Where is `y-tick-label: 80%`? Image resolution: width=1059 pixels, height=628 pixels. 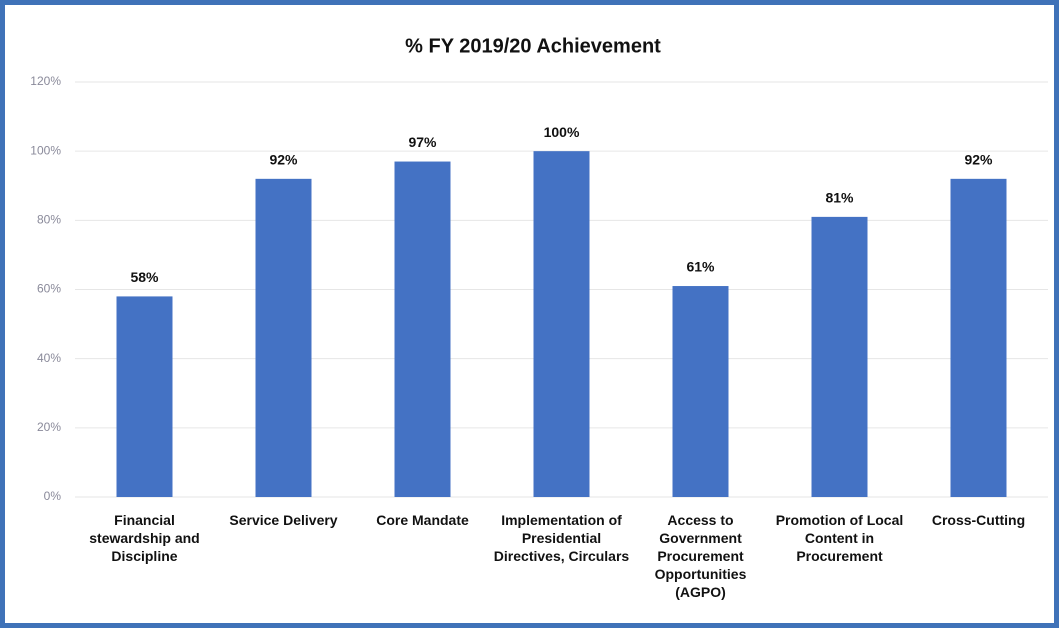 y-tick-label: 80% is located at coordinates (49, 220).